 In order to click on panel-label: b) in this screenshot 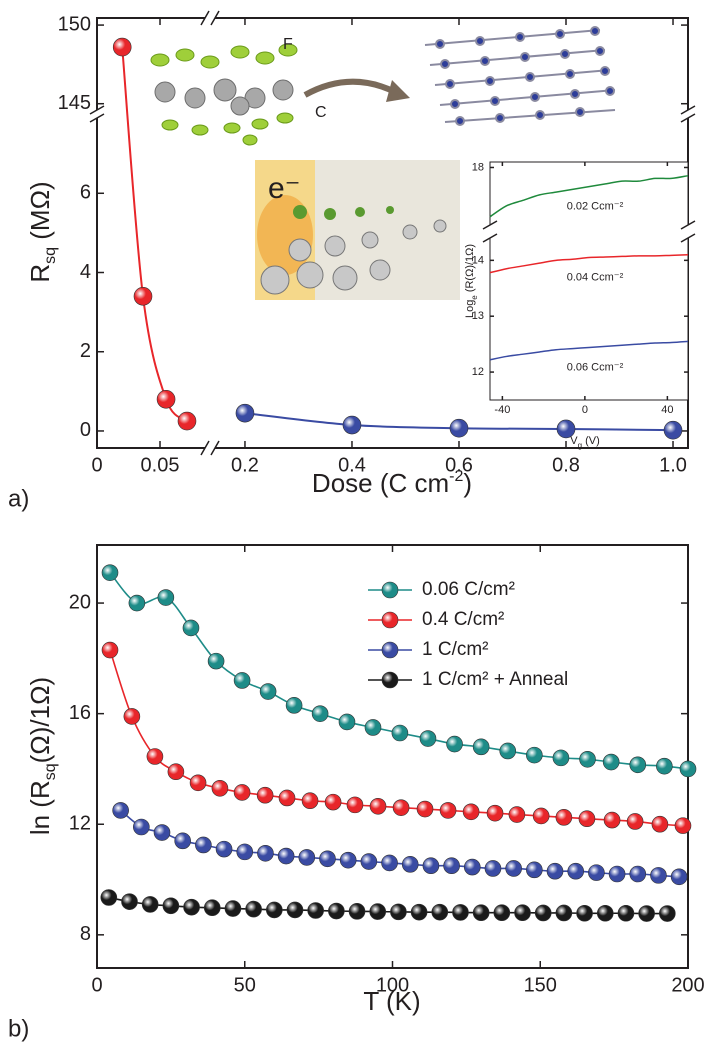, I will do `click(18, 1028)`.